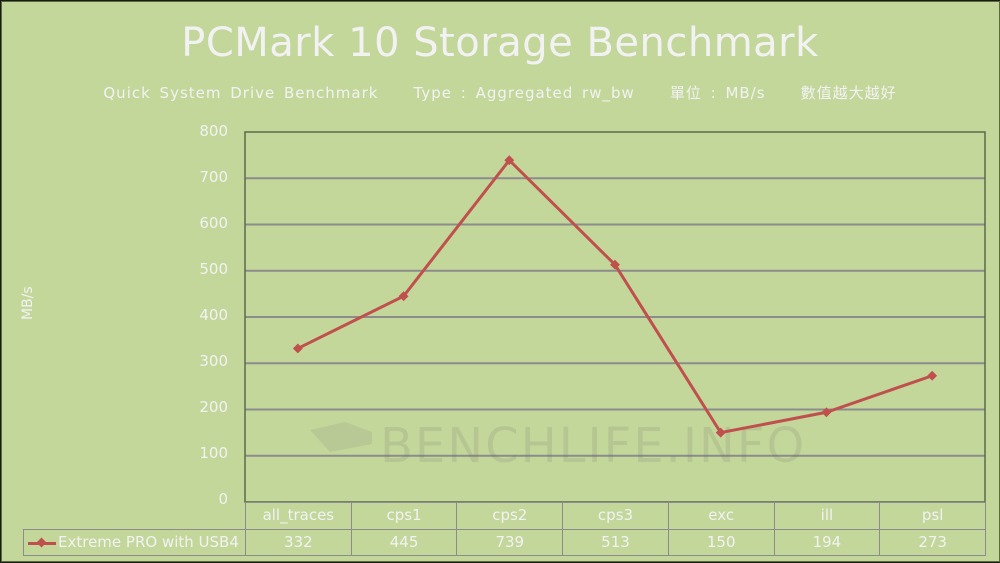 This screenshot has height=563, width=1000. I want to click on legend-cell: Extreme PRO with USB4, so click(134, 542).